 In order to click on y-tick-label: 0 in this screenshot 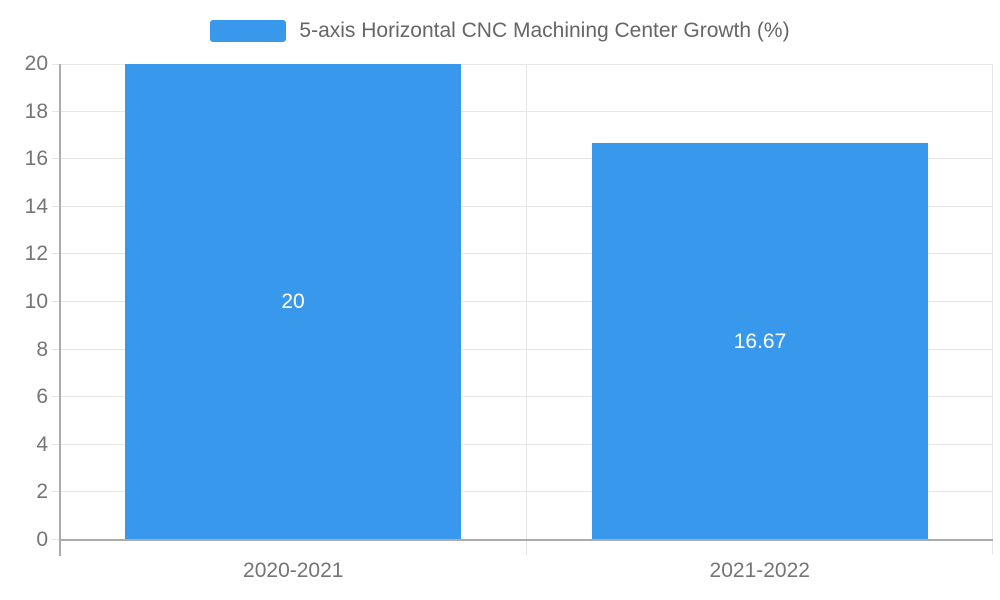, I will do `click(42, 539)`.